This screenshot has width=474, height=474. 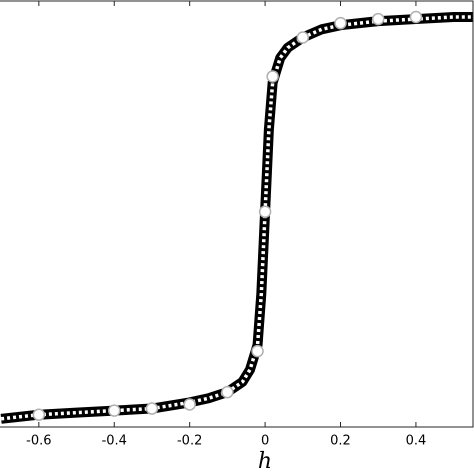 I want to click on x-tick-label: -0.4, so click(x=114, y=441).